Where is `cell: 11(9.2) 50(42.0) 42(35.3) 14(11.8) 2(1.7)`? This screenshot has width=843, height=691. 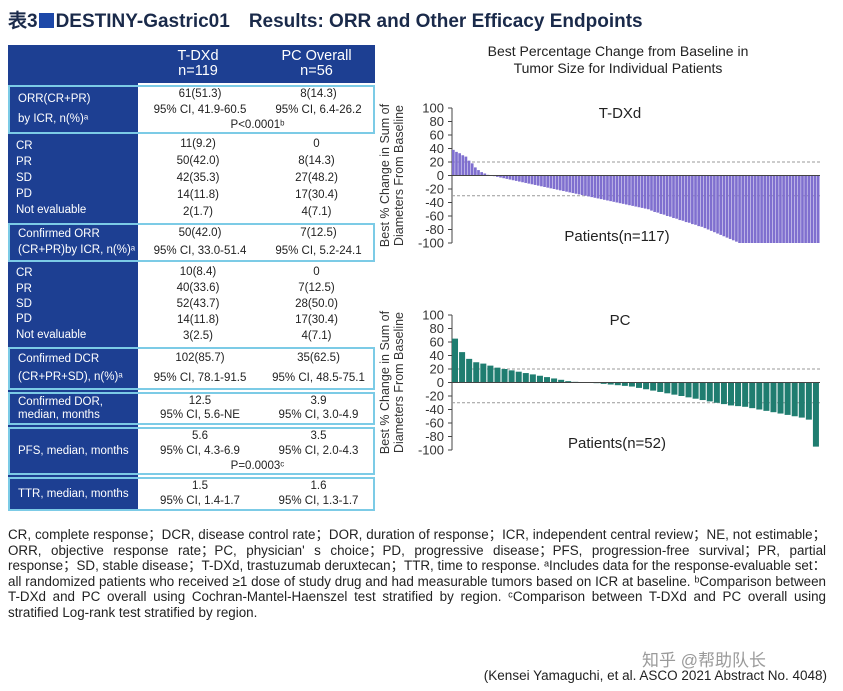 cell: 11(9.2) 50(42.0) 42(35.3) 14(11.8) 2(1.7) is located at coordinates (198, 178).